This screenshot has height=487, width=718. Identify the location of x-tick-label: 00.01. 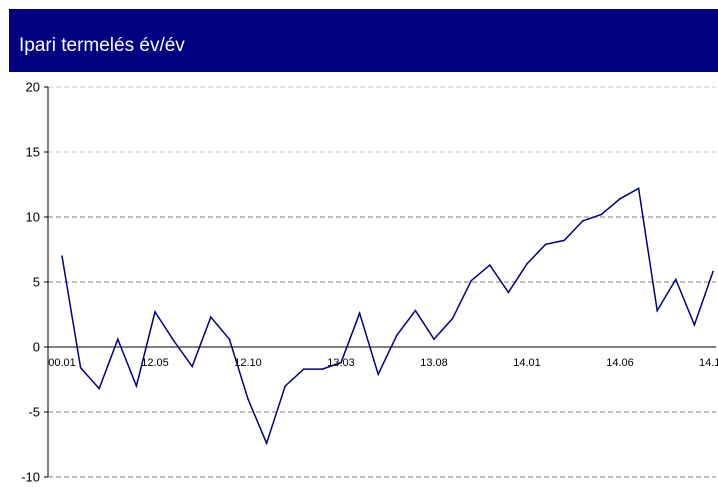
(62, 363).